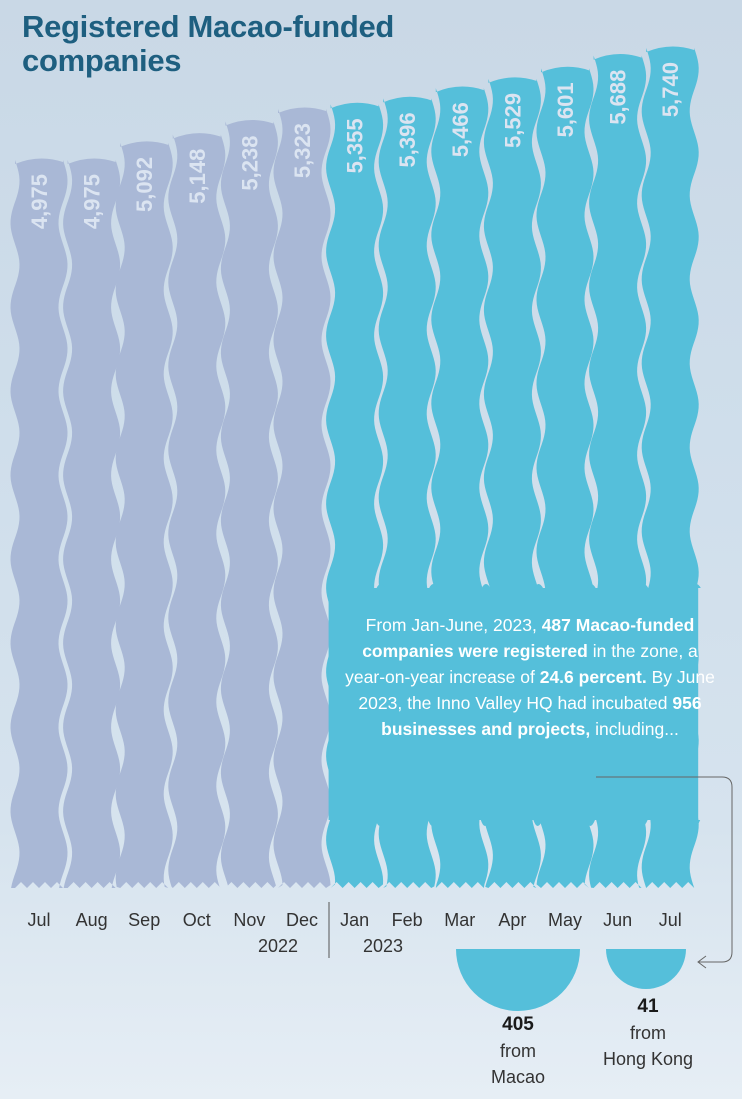 This screenshot has width=742, height=1099. I want to click on month-tick-label: Sep, so click(144, 920).